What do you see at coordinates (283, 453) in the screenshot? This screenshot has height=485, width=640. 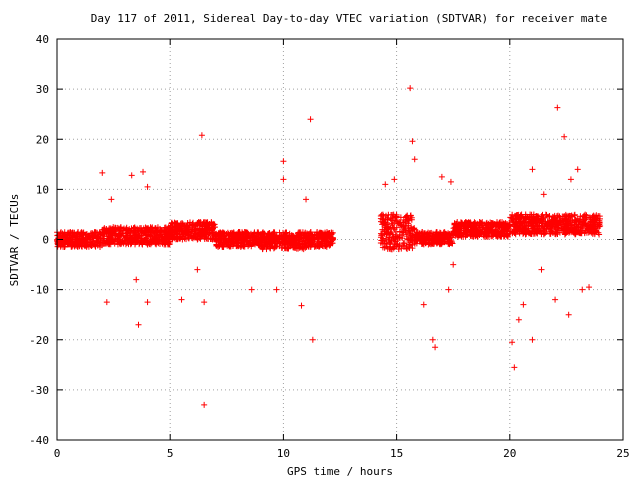 I see `x-tick-label: 10` at bounding box center [283, 453].